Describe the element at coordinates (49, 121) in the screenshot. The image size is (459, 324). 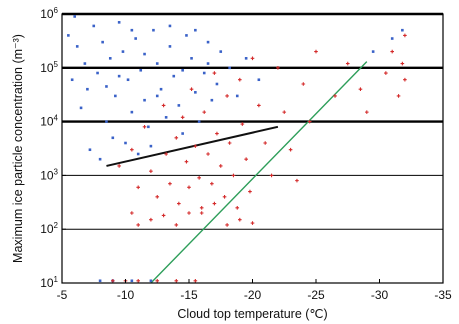
I see `y-tick-label: 10⁴` at that location.